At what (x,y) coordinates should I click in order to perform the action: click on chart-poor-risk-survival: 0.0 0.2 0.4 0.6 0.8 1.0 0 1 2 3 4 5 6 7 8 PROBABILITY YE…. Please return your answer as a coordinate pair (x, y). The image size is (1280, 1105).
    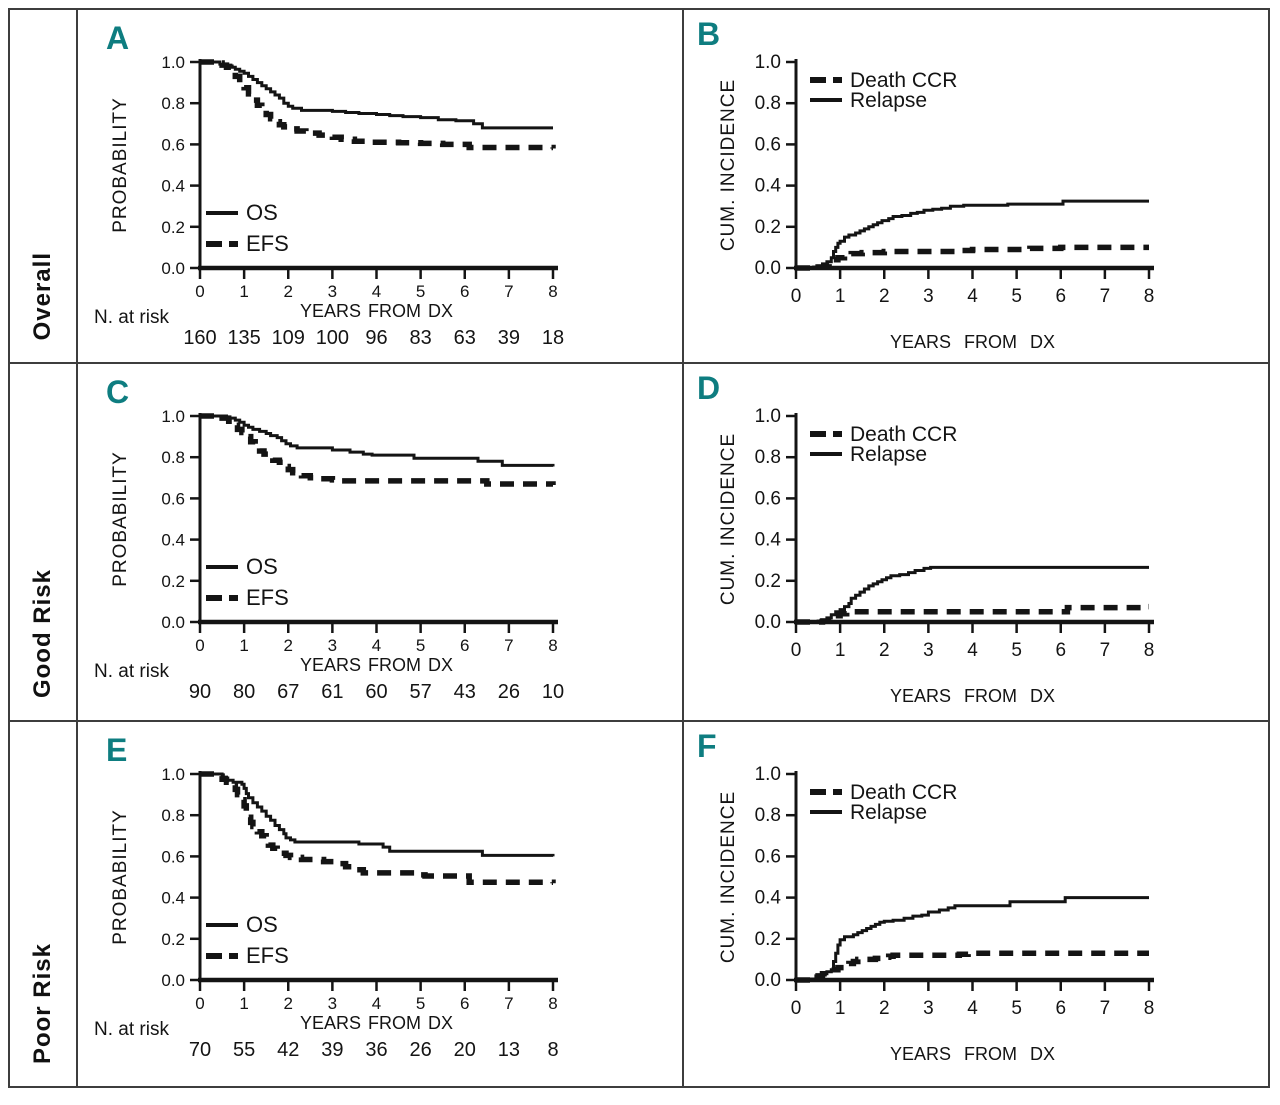
    Looking at the image, I should click on (326, 913).